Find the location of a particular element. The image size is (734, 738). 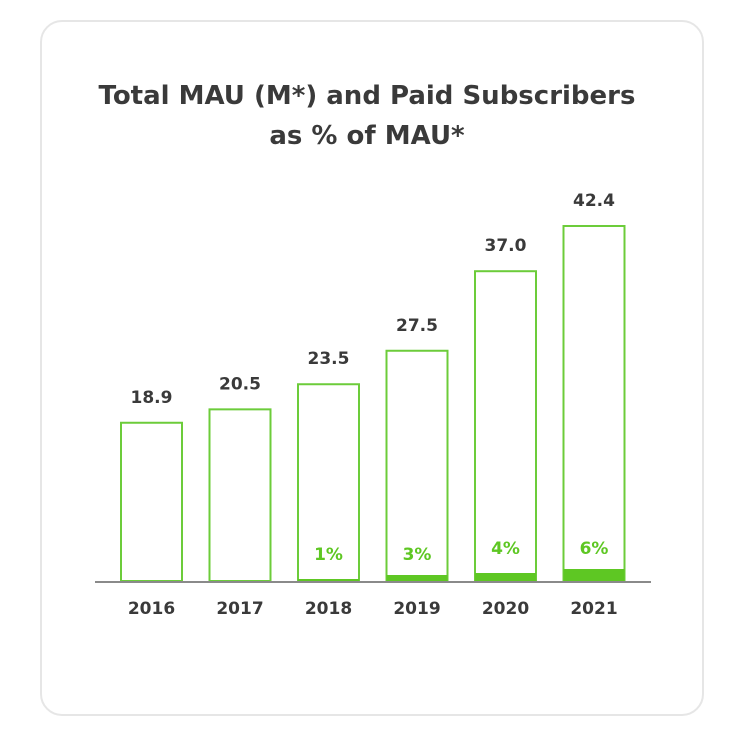

paid-pct-label-2020: 4% is located at coordinates (505, 549).